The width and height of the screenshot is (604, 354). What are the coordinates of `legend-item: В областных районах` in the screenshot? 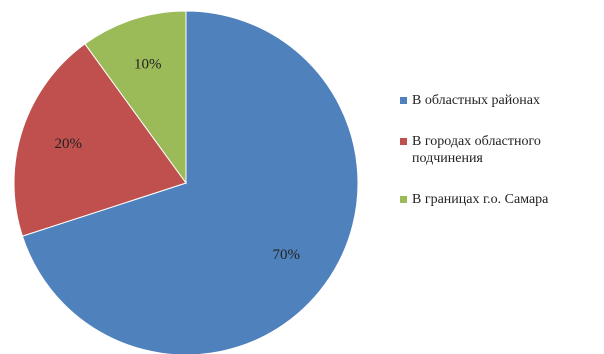 It's located at (502, 100).